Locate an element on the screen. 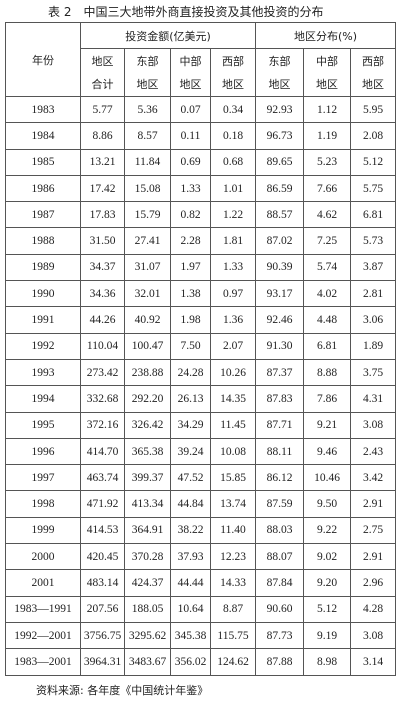  value-cell: 13.21 is located at coordinates (102, 162).